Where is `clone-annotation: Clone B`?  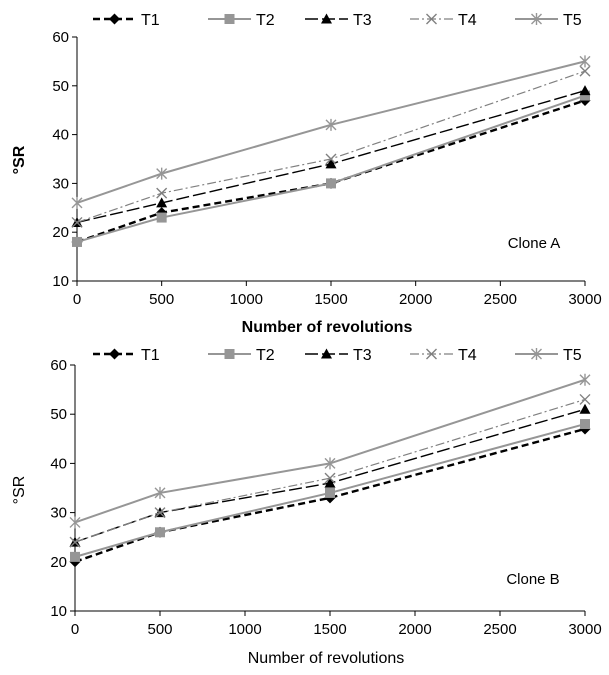
clone-annotation: Clone B is located at coordinates (532, 579).